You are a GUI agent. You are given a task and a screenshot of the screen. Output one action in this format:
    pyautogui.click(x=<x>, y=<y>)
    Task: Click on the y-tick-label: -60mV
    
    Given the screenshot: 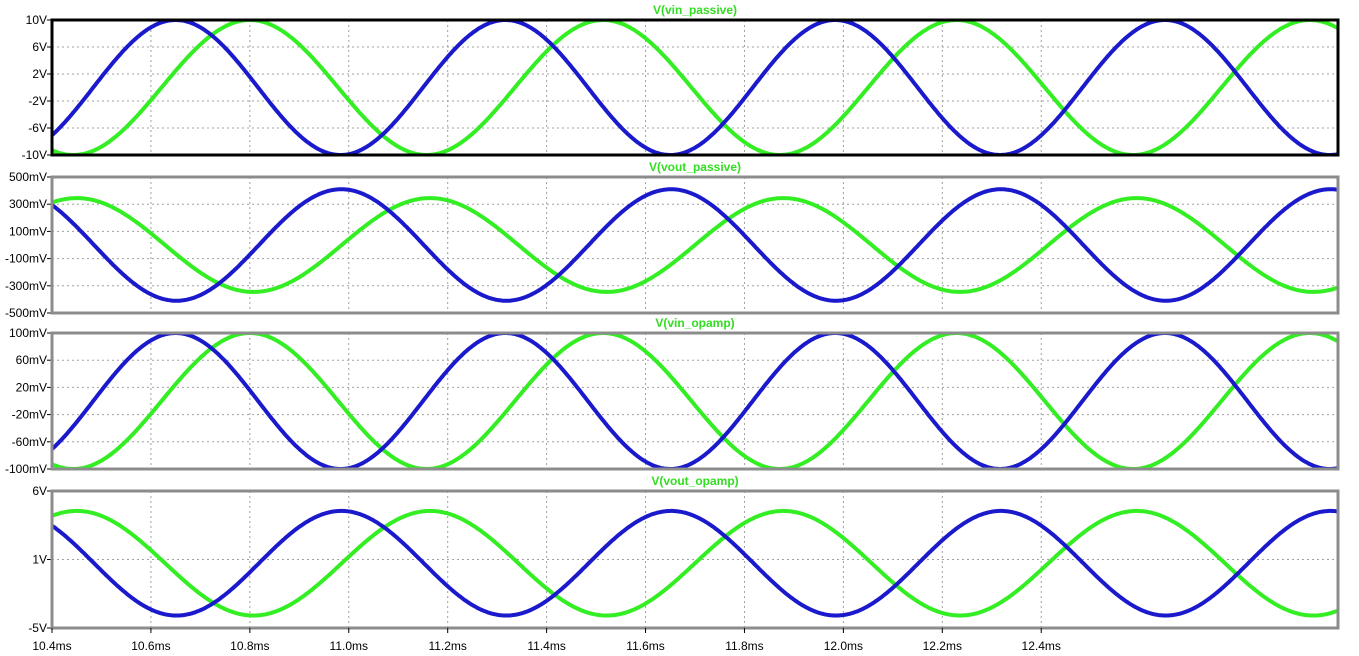 What is the action you would take?
    pyautogui.click(x=29, y=442)
    